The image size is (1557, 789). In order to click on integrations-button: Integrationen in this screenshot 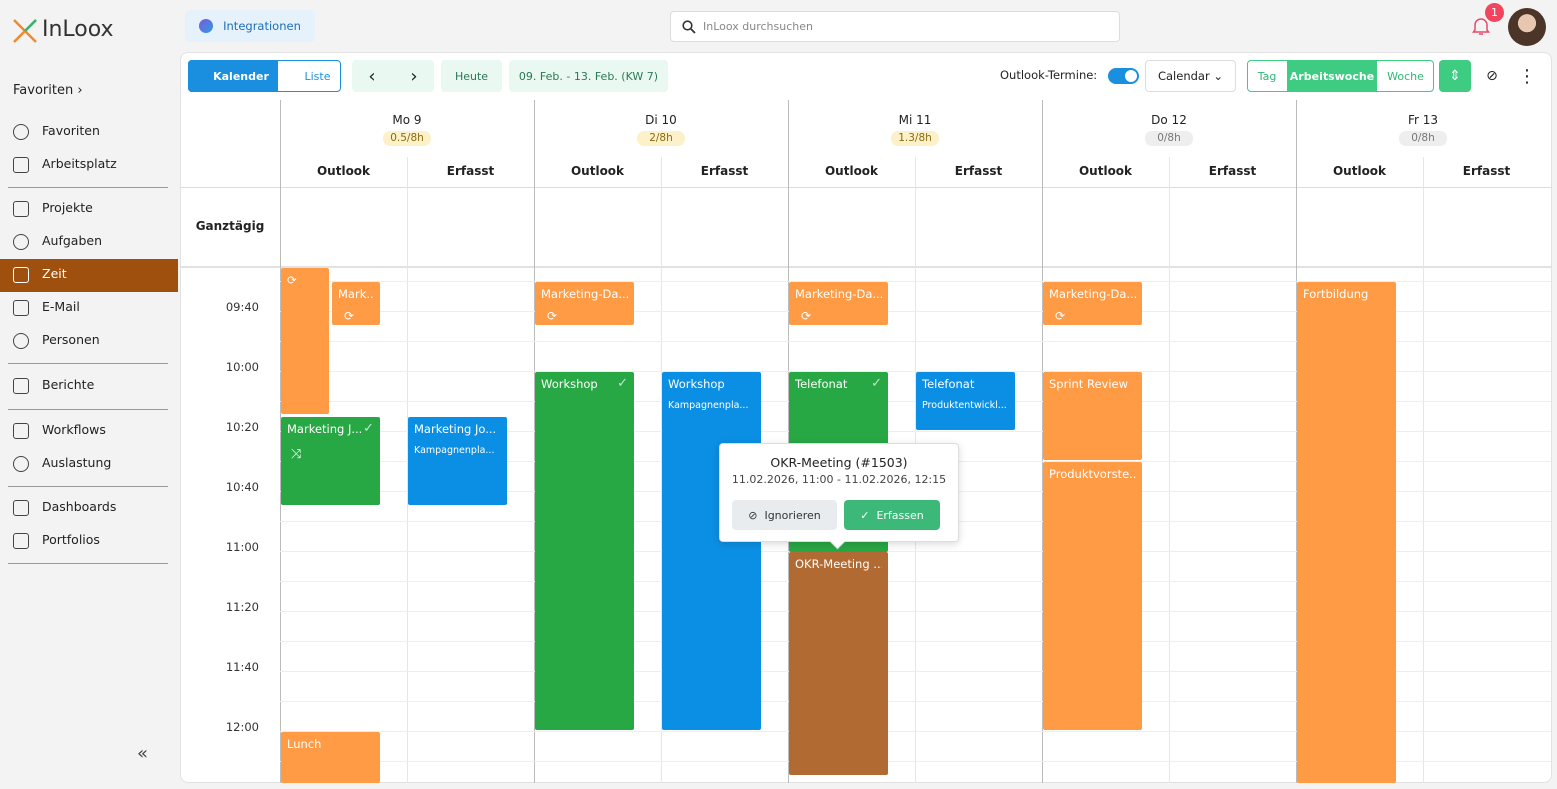, I will do `click(250, 26)`.